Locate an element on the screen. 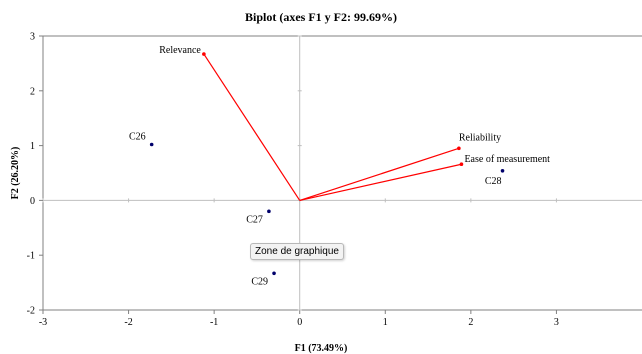 This screenshot has width=642, height=354. y-tick-label: 2 is located at coordinates (32, 91).